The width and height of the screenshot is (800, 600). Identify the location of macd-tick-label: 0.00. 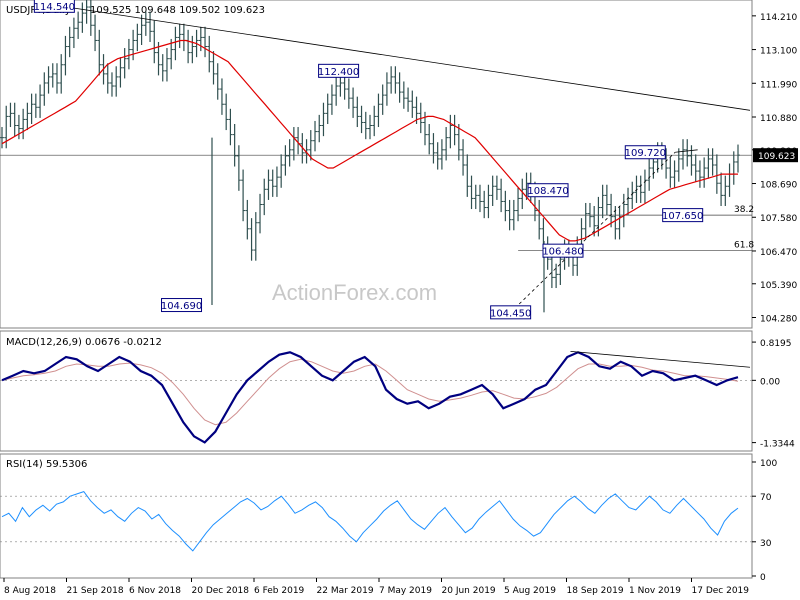
(770, 382).